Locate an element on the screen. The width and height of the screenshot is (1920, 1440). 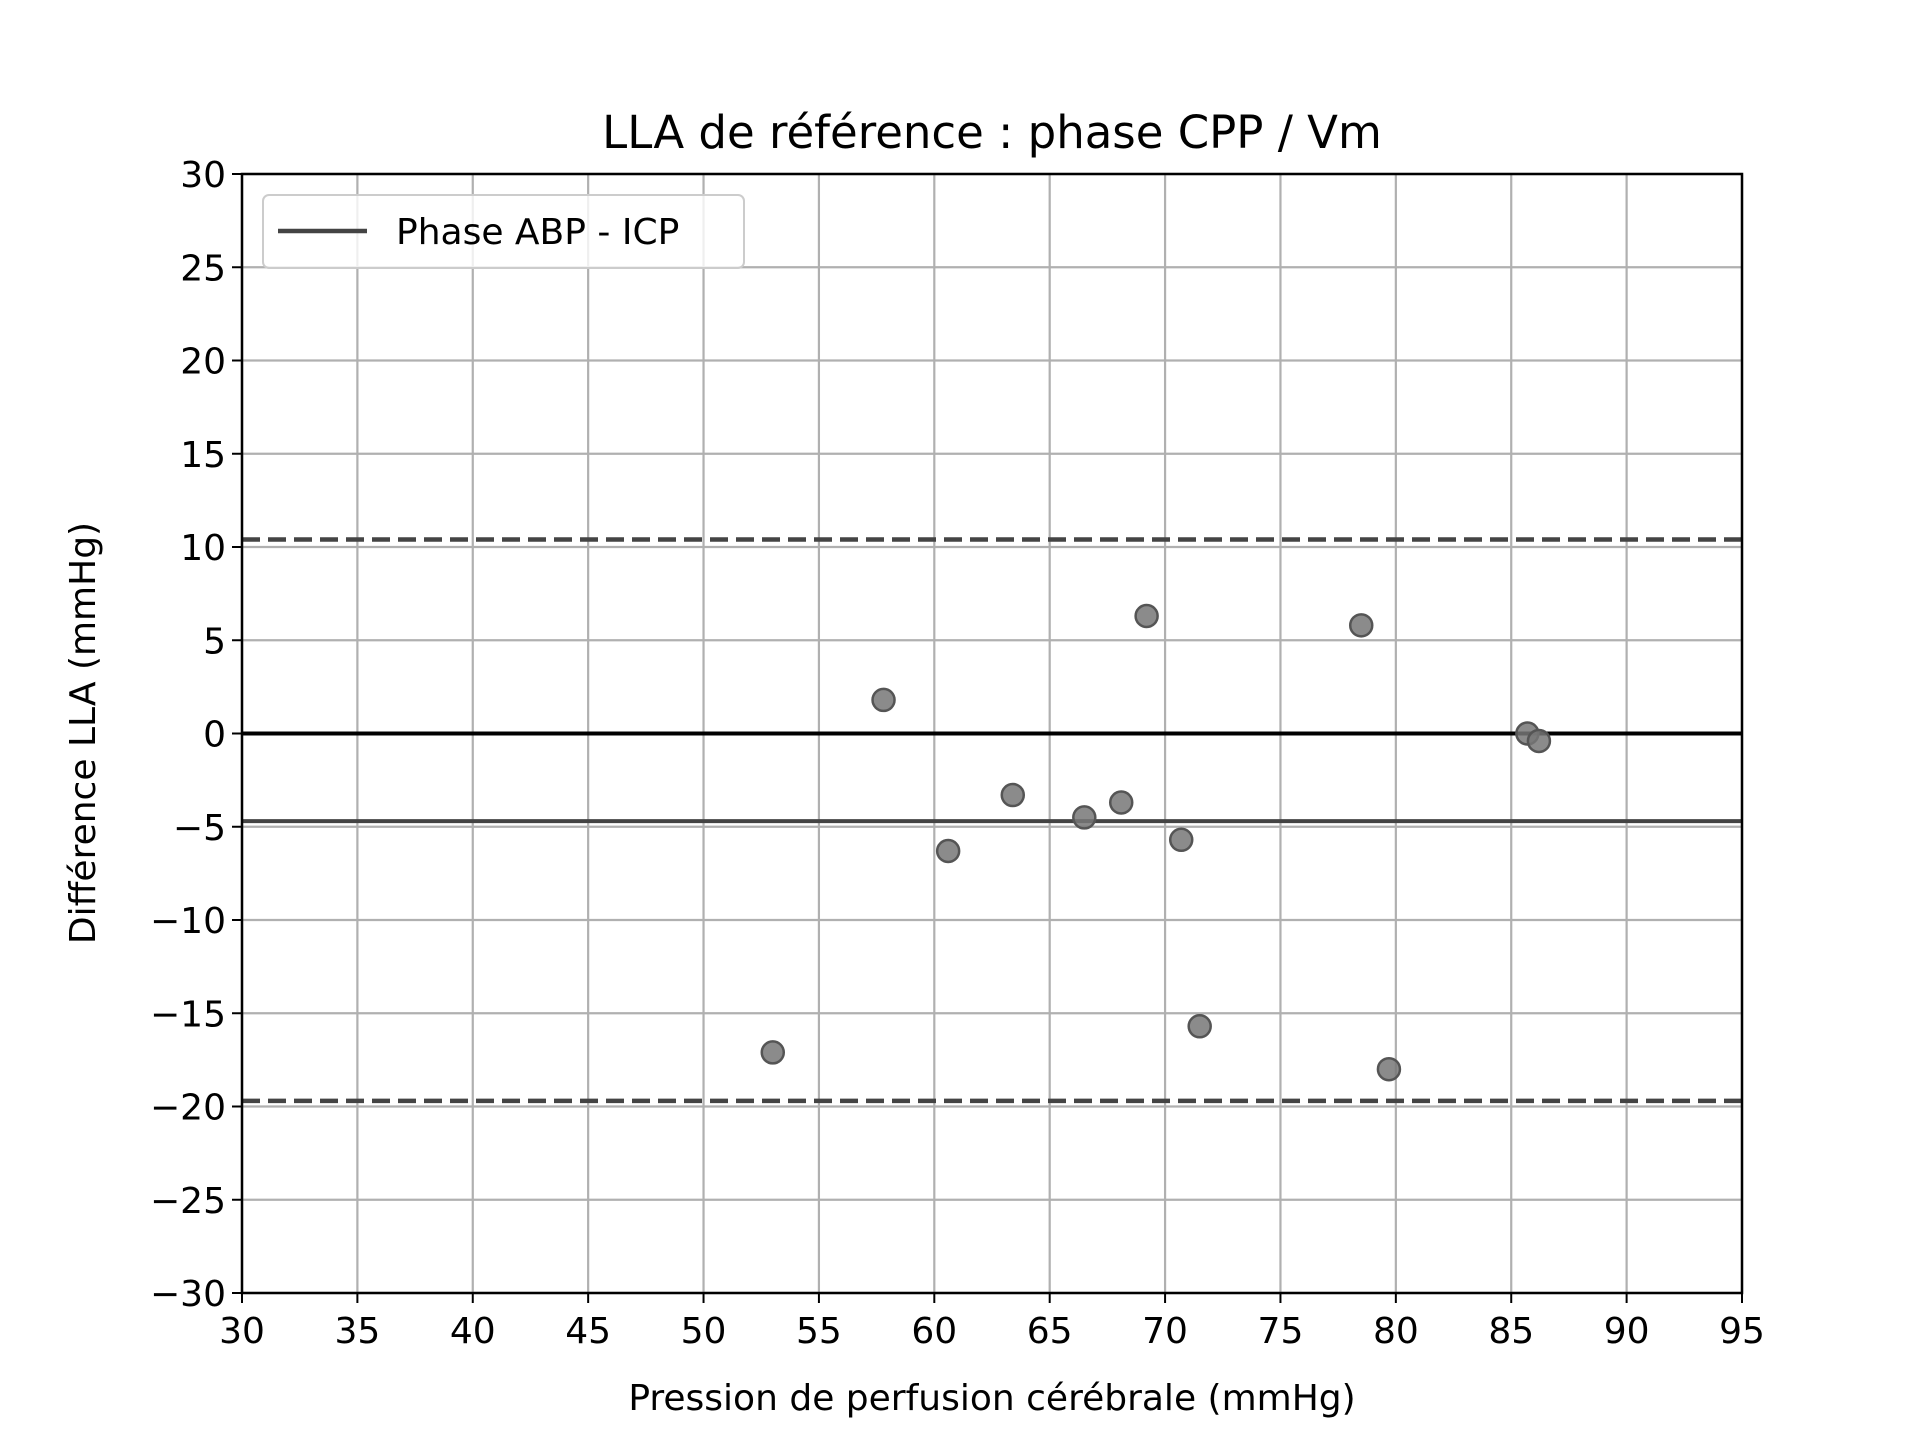
chart-title: LLA de référence : phase CPP / Vm is located at coordinates (992, 132).